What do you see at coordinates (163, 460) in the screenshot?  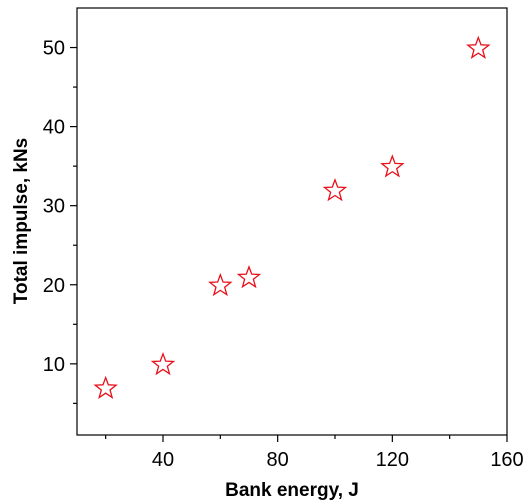 I see `x-tick-label: 40` at bounding box center [163, 460].